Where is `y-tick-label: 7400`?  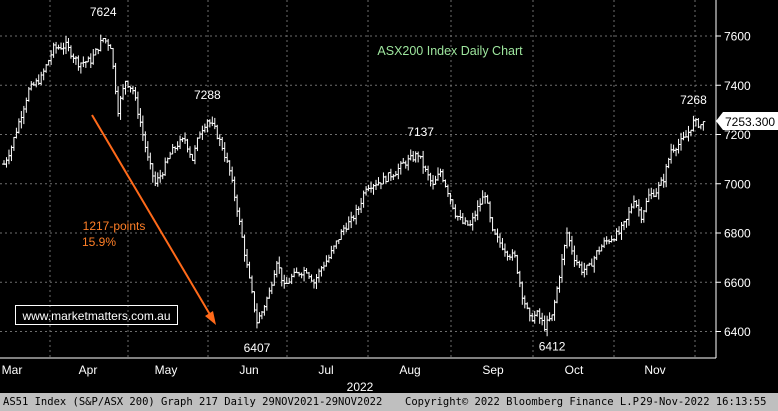 y-tick-label: 7400 is located at coordinates (737, 86).